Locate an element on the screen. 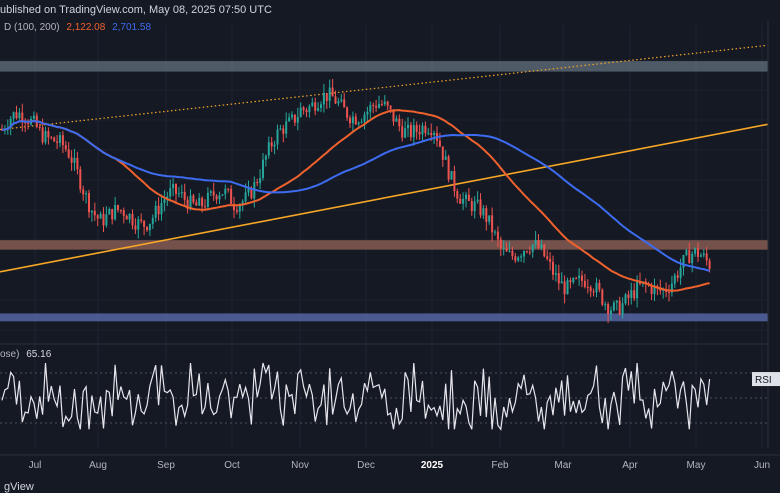 The width and height of the screenshot is (780, 493). x-axis-tick-label: Mar is located at coordinates (563, 465).